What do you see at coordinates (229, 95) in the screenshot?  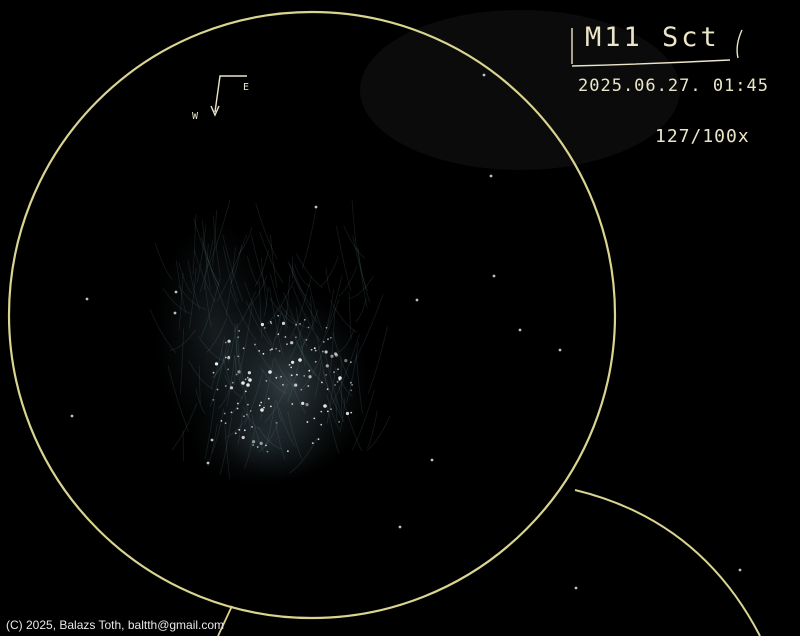 I see `compass-arrow` at bounding box center [229, 95].